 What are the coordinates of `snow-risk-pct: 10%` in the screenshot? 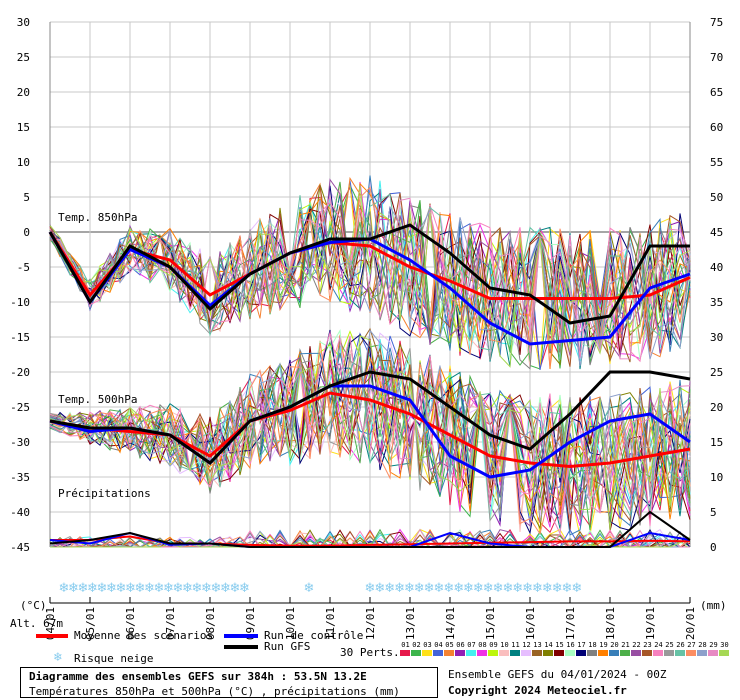 It's located at (197, 571).